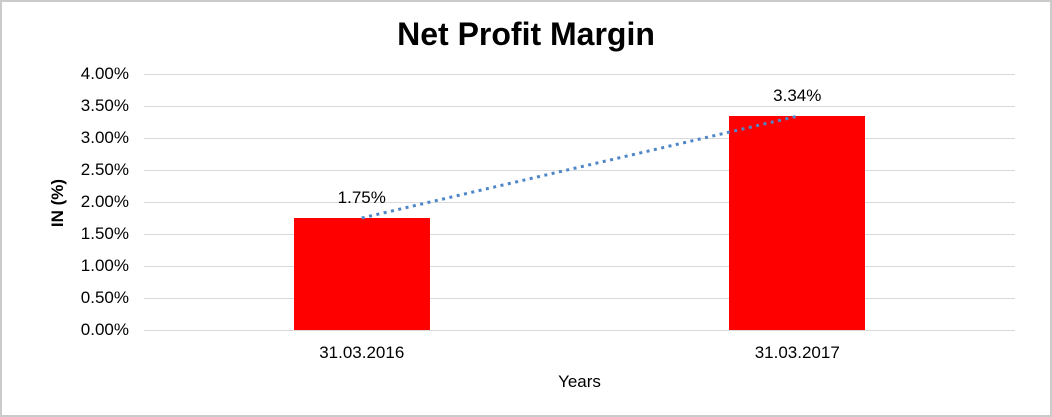 This screenshot has height=417, width=1052. What do you see at coordinates (526, 34) in the screenshot?
I see `chart-title: Net Profit Margin` at bounding box center [526, 34].